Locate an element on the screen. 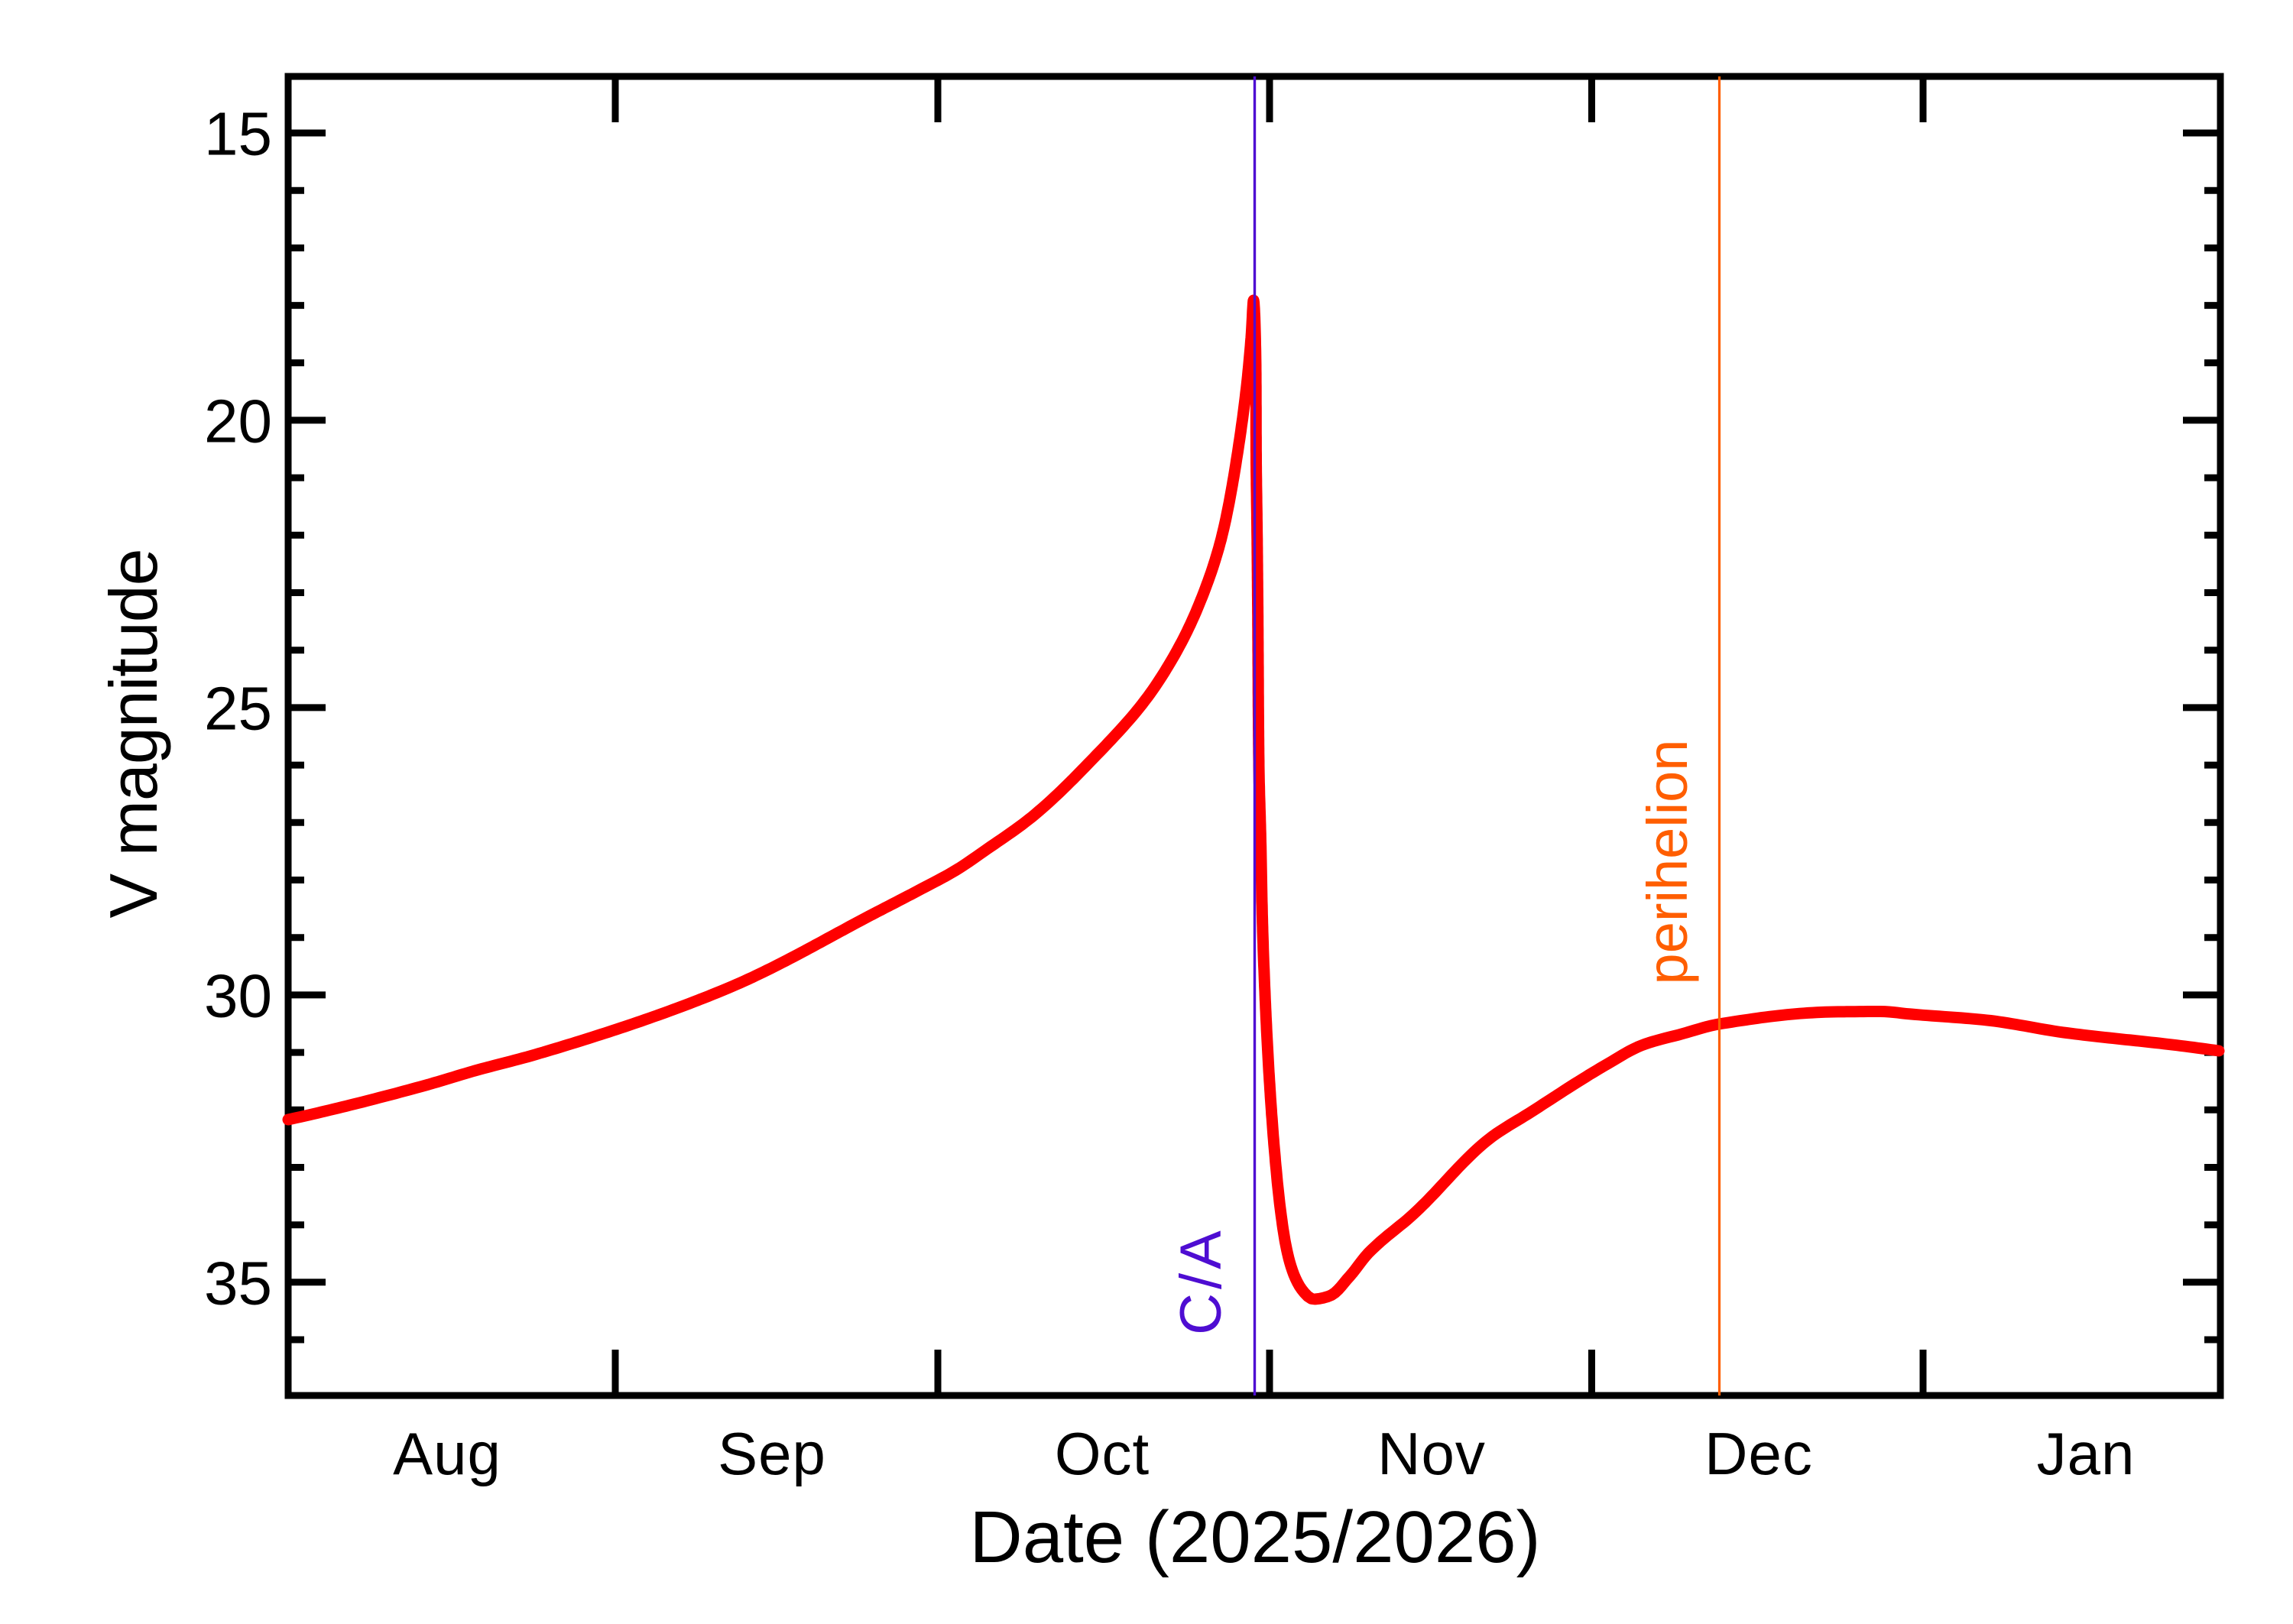 This screenshot has width=2293, height=1624. svg-text: V magnitude is located at coordinates (133, 733).